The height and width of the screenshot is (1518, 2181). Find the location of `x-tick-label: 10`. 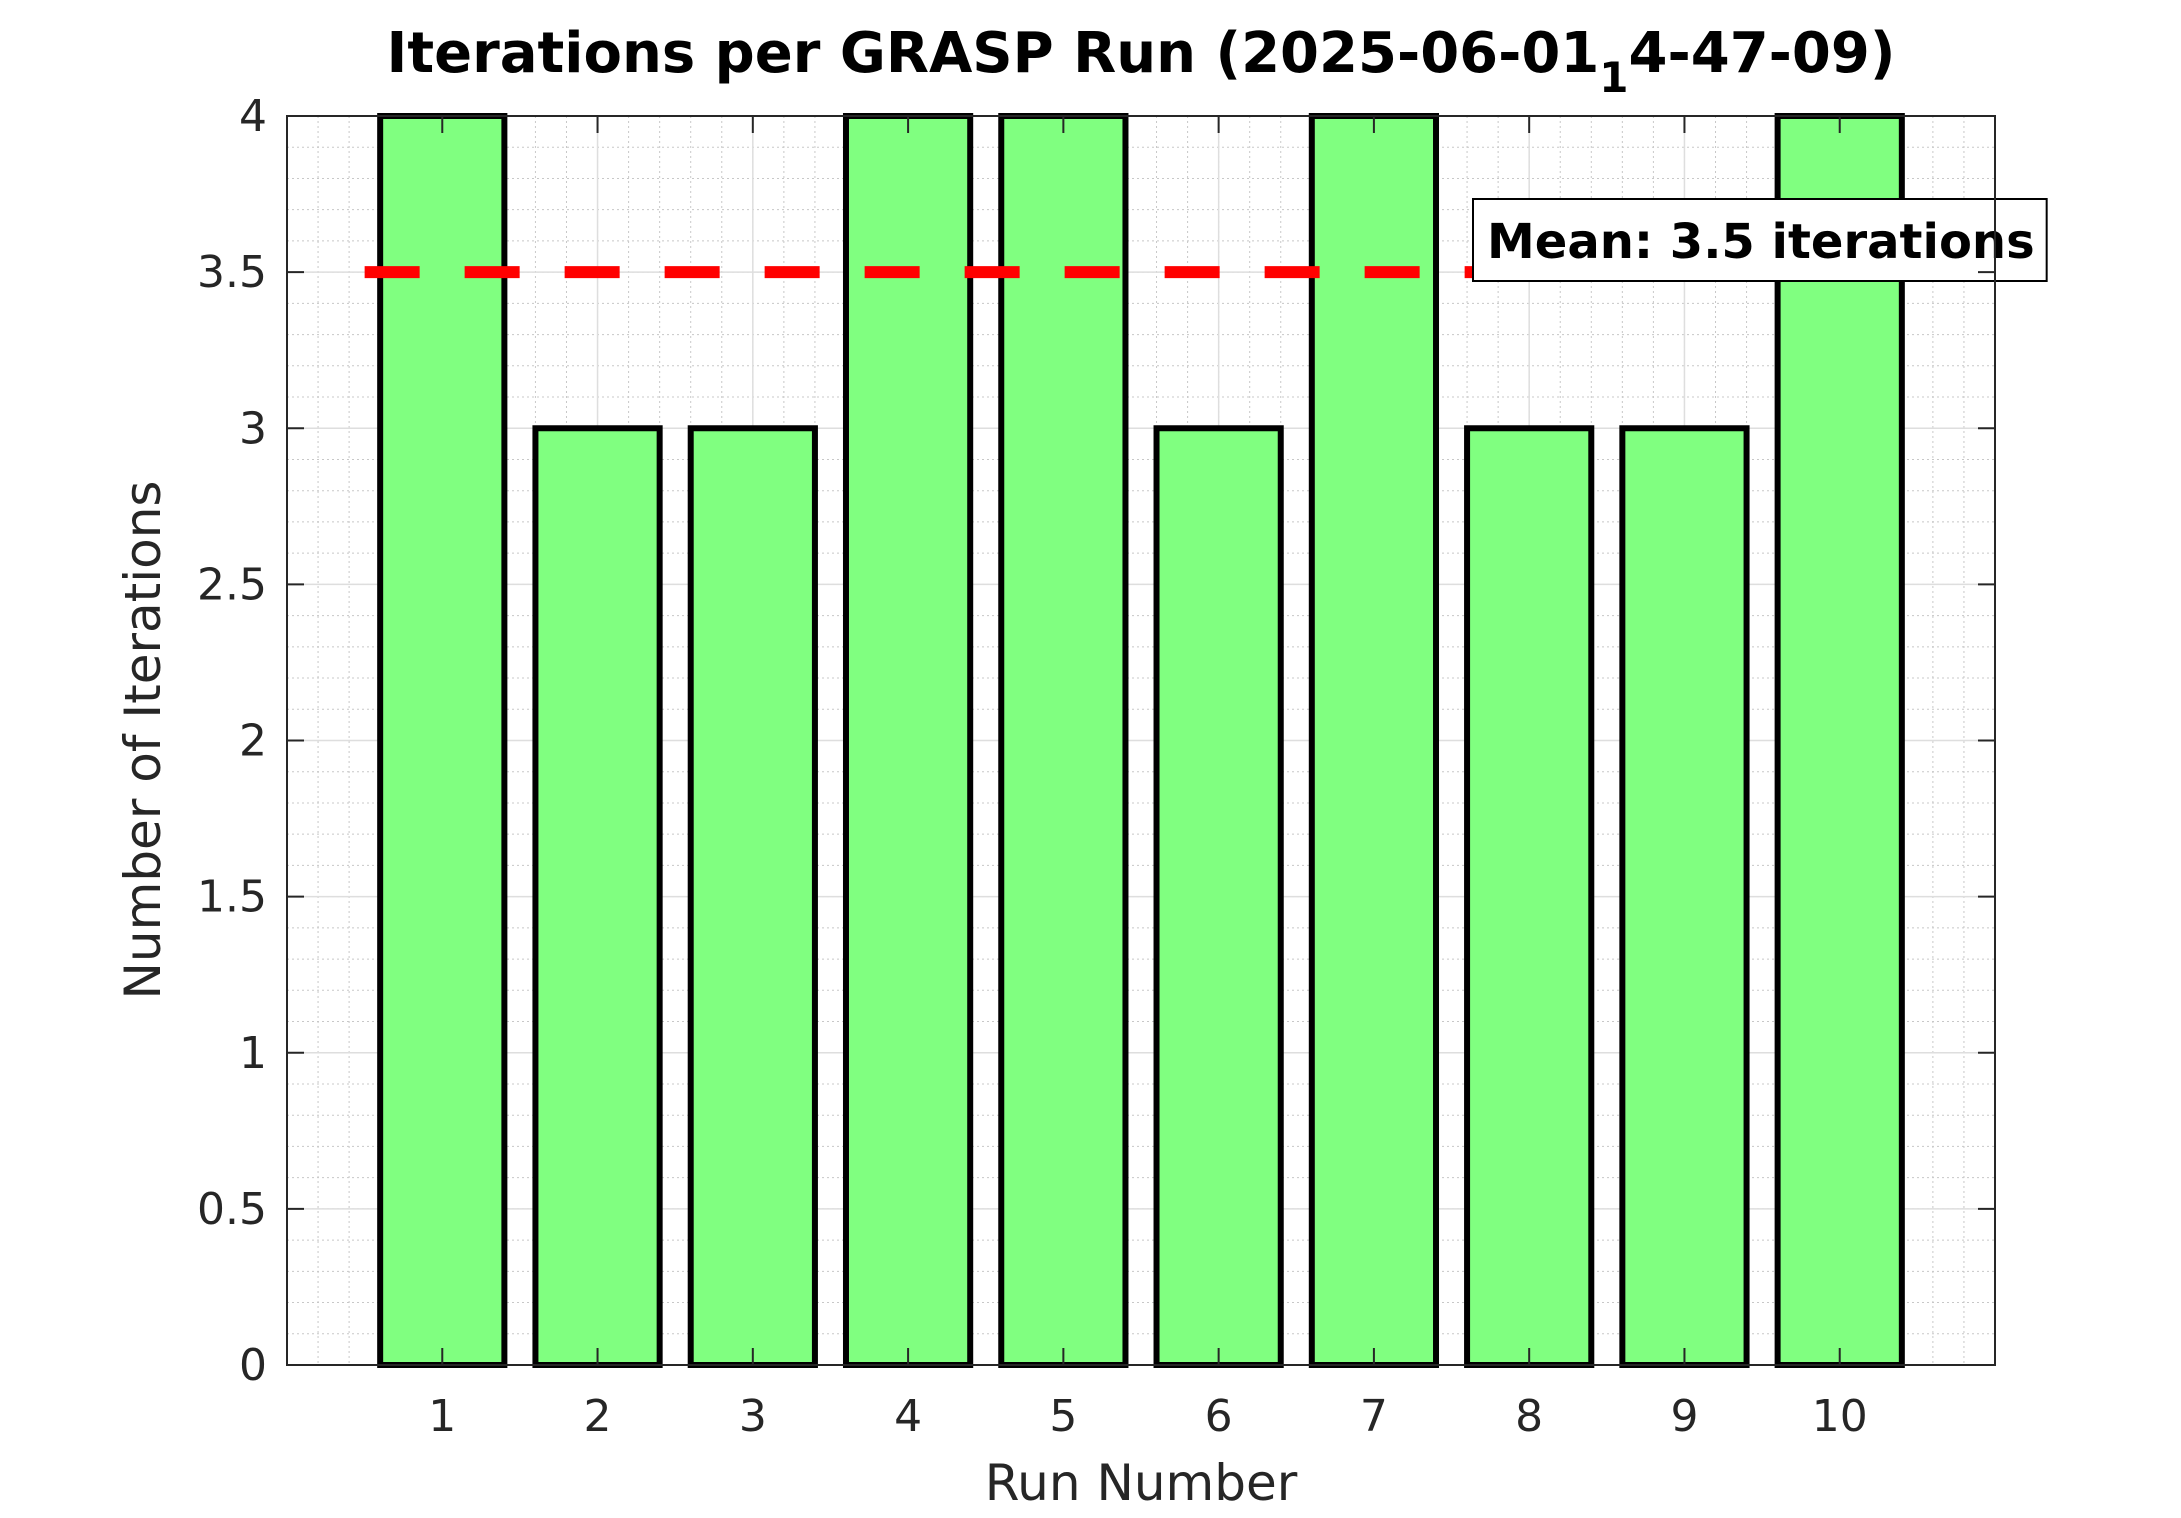

x-tick-label: 10 is located at coordinates (1840, 1416).